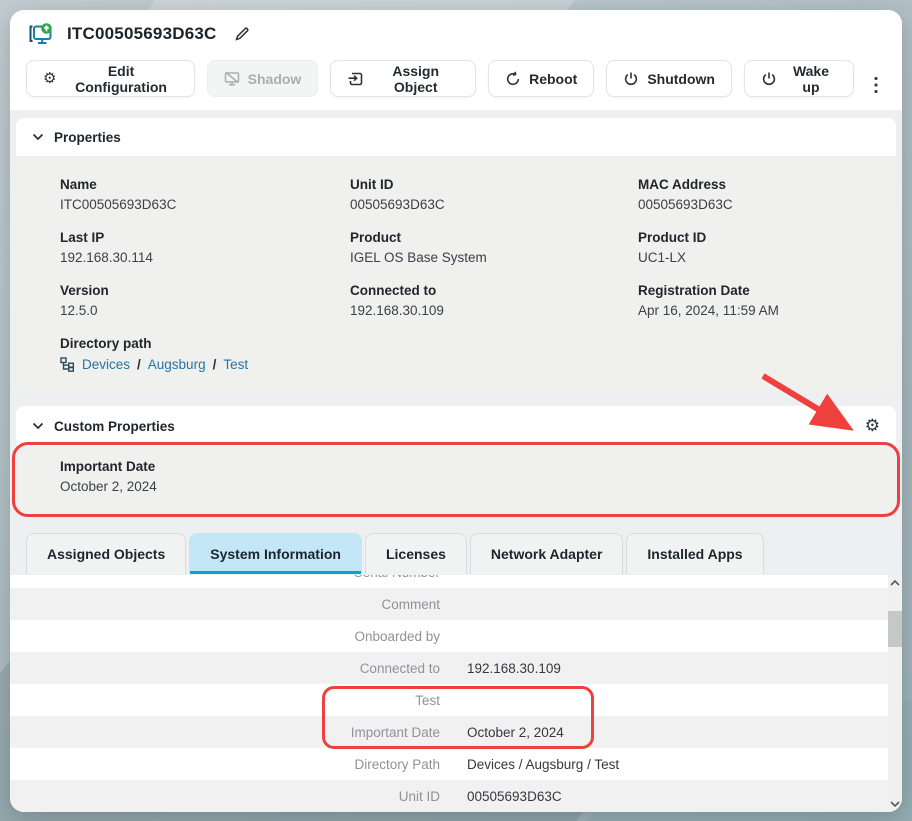 Image resolution: width=912 pixels, height=821 pixels. Describe the element at coordinates (456, 636) in the screenshot. I see `table-row-onboarded-by: Onboarded by` at that location.